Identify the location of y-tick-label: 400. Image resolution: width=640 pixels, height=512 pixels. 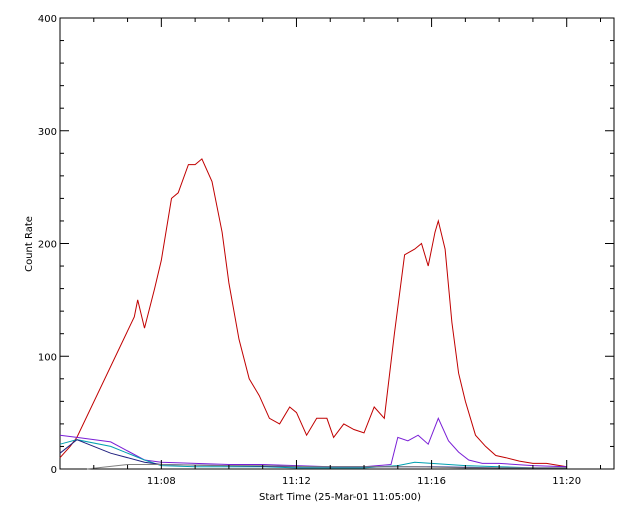
(47, 19).